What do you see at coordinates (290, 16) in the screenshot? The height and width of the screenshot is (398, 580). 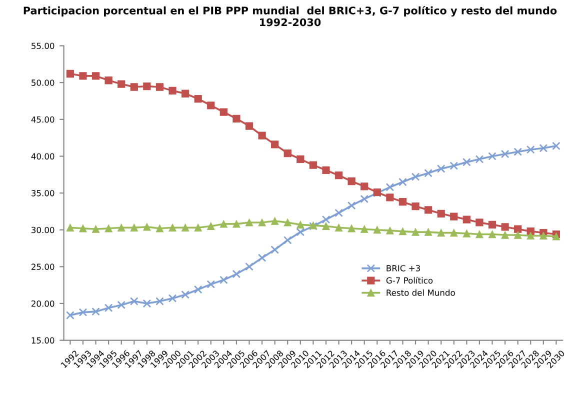 I see `chart-title: Participacion porcentual en el PIB PPP mundial del BRIC+3, G-7 político y resto del mundo 1992-2030` at bounding box center [290, 16].